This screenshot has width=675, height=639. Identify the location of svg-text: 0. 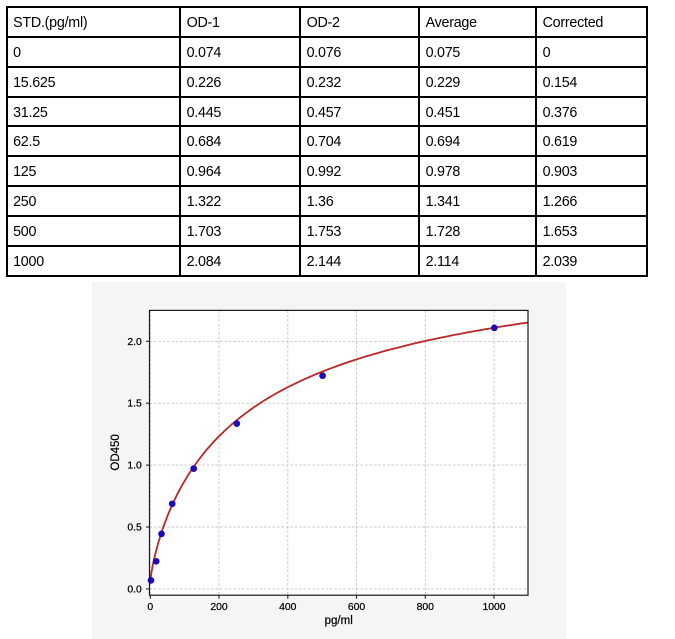
(150, 607).